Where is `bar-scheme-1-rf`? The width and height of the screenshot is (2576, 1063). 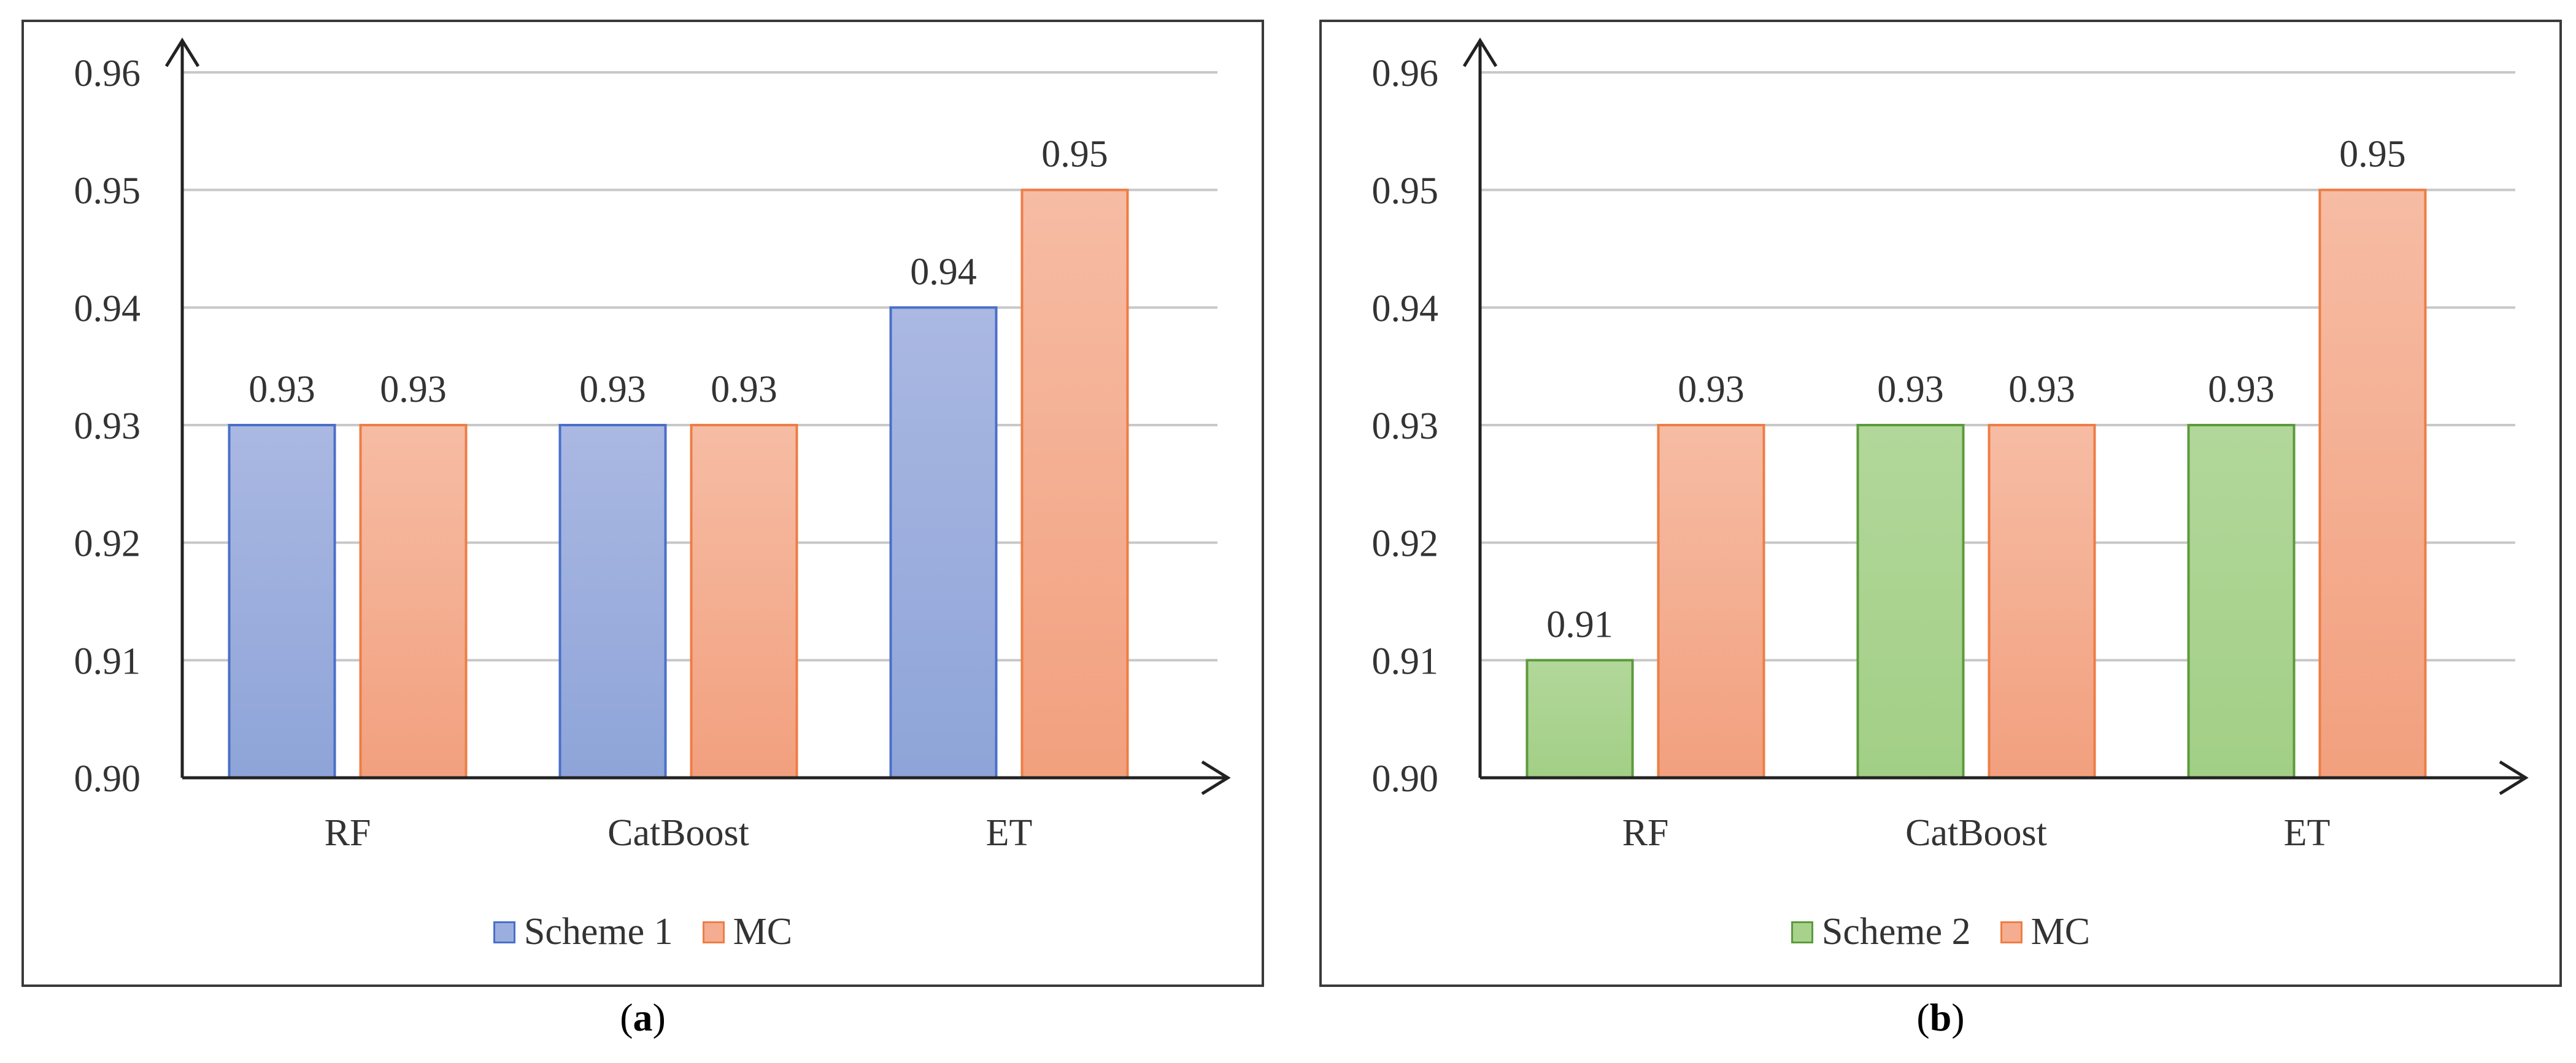 bar-scheme-1-rf is located at coordinates (282, 601).